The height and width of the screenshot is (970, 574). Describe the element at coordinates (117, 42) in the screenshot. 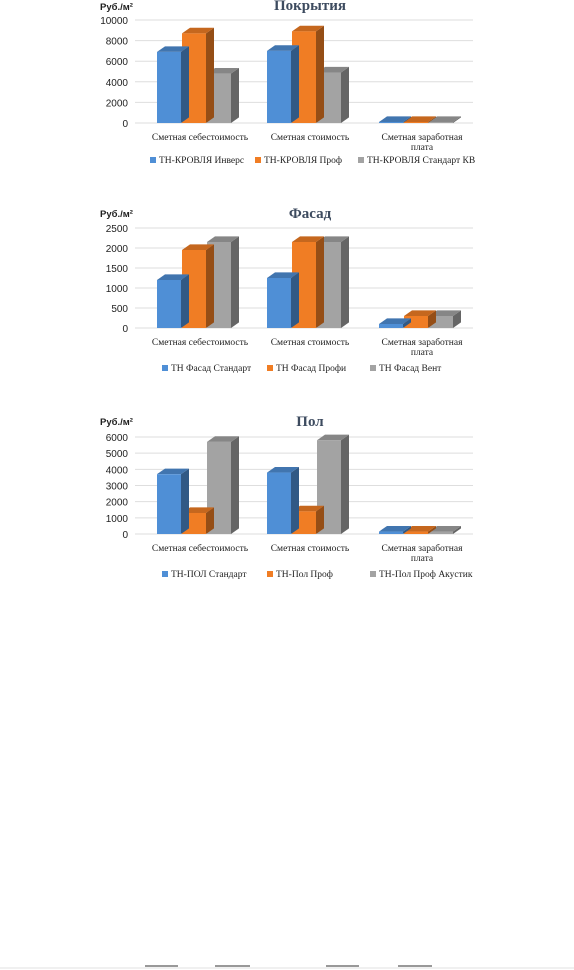

I see `y-tick-label: 8000` at that location.